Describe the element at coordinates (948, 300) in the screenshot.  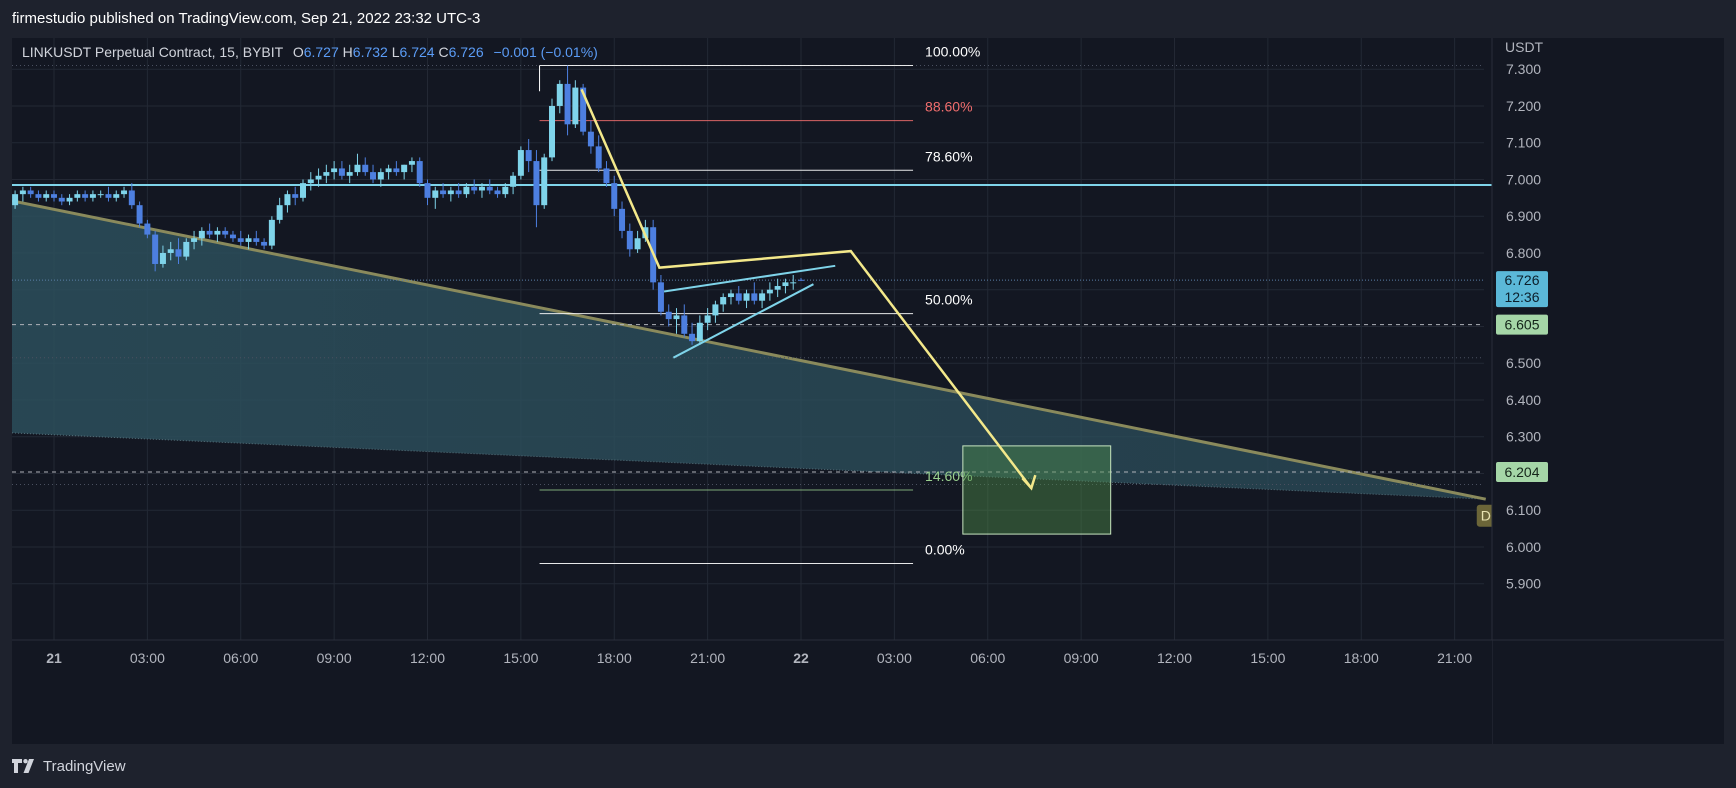
I see `fib-level-label: 50.00%` at that location.